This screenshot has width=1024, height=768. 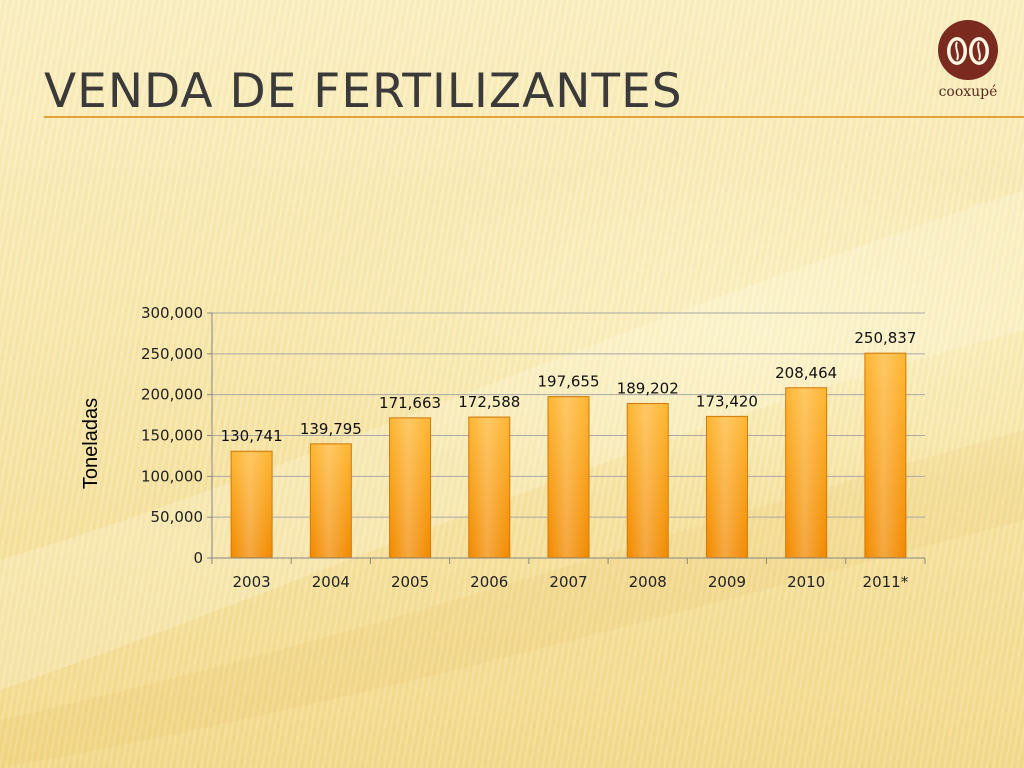 I want to click on data-label-2007: 197,655, so click(x=568, y=382).